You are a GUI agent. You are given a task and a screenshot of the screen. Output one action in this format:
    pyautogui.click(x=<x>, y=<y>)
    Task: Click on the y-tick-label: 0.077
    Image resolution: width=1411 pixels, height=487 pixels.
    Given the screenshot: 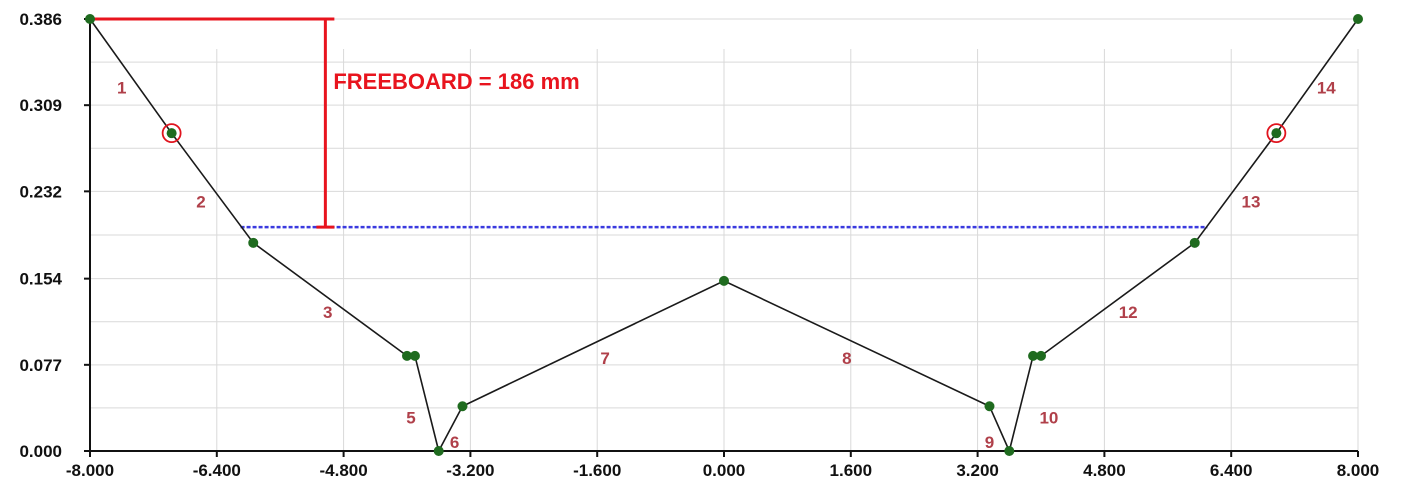 What is the action you would take?
    pyautogui.click(x=40, y=365)
    